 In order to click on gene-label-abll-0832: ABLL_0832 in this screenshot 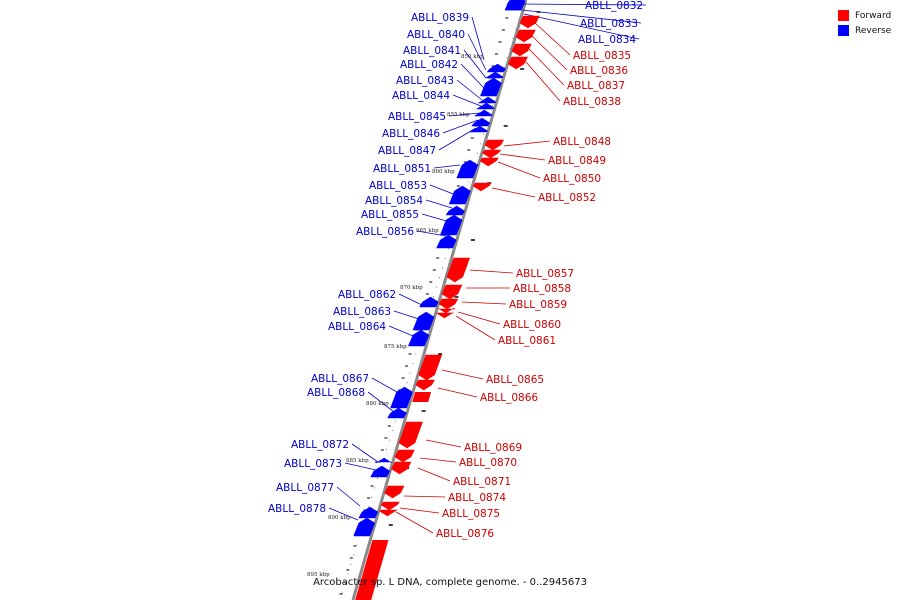, I will do `click(614, 6)`.